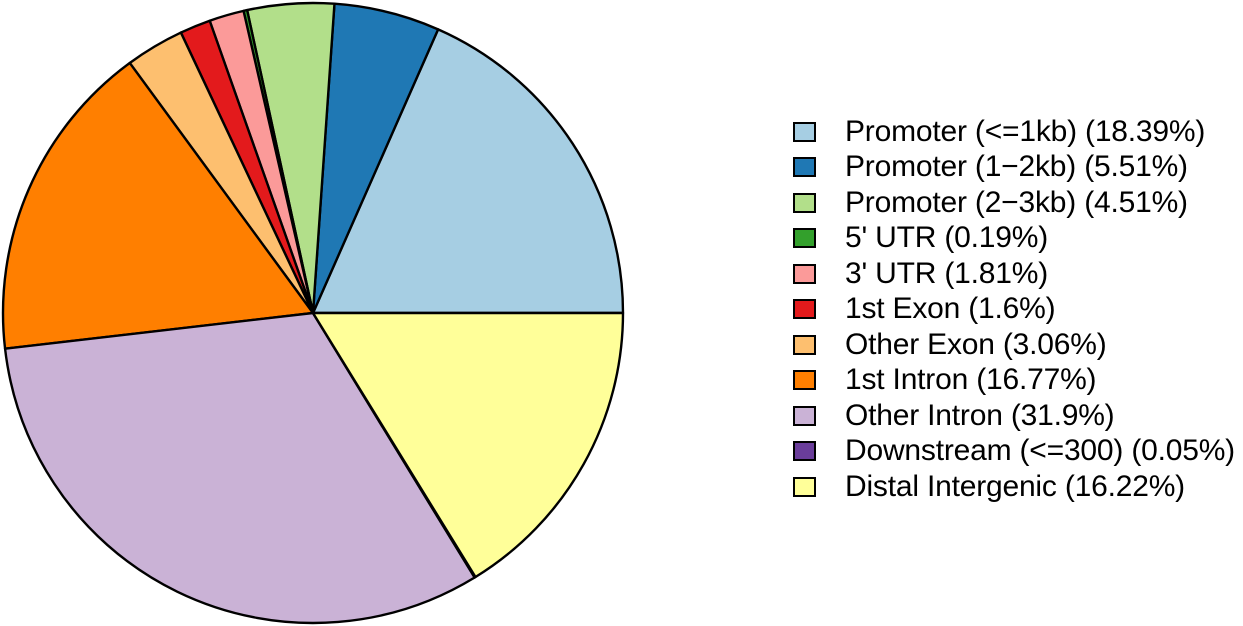 The image size is (1243, 626). Describe the element at coordinates (1040, 451) in the screenshot. I see `legend-label: Downstream (<=300) (0.05%)` at that location.